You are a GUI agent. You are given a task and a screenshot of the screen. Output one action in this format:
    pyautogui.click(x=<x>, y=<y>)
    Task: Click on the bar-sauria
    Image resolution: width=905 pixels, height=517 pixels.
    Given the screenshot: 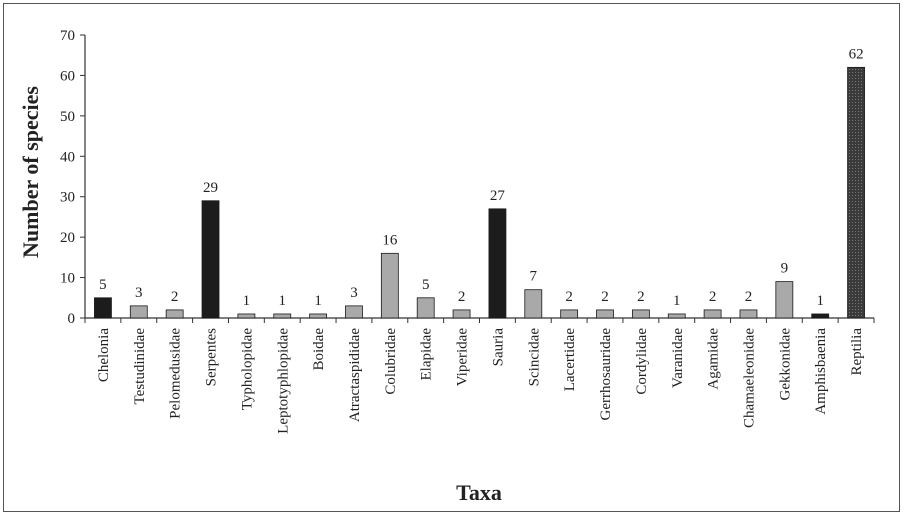 What is the action you would take?
    pyautogui.click(x=497, y=263)
    